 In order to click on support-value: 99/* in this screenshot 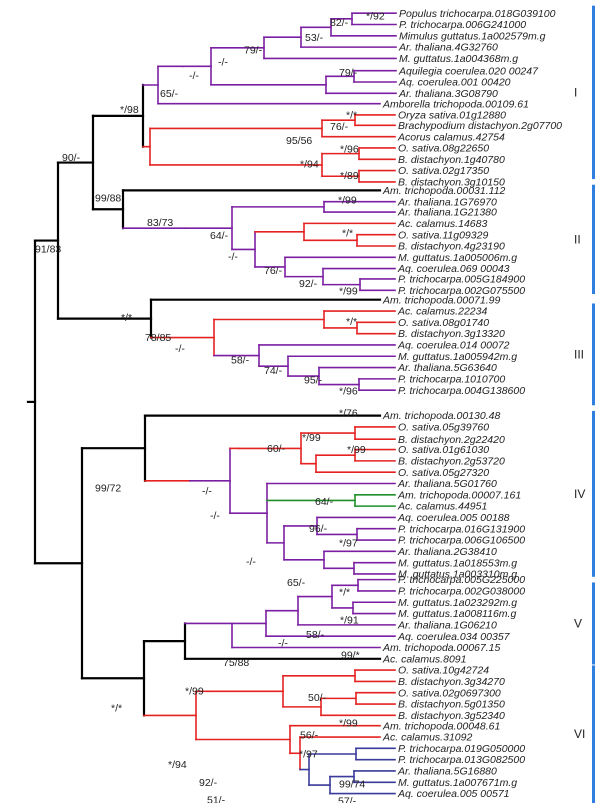, I will do `click(350, 656)`.